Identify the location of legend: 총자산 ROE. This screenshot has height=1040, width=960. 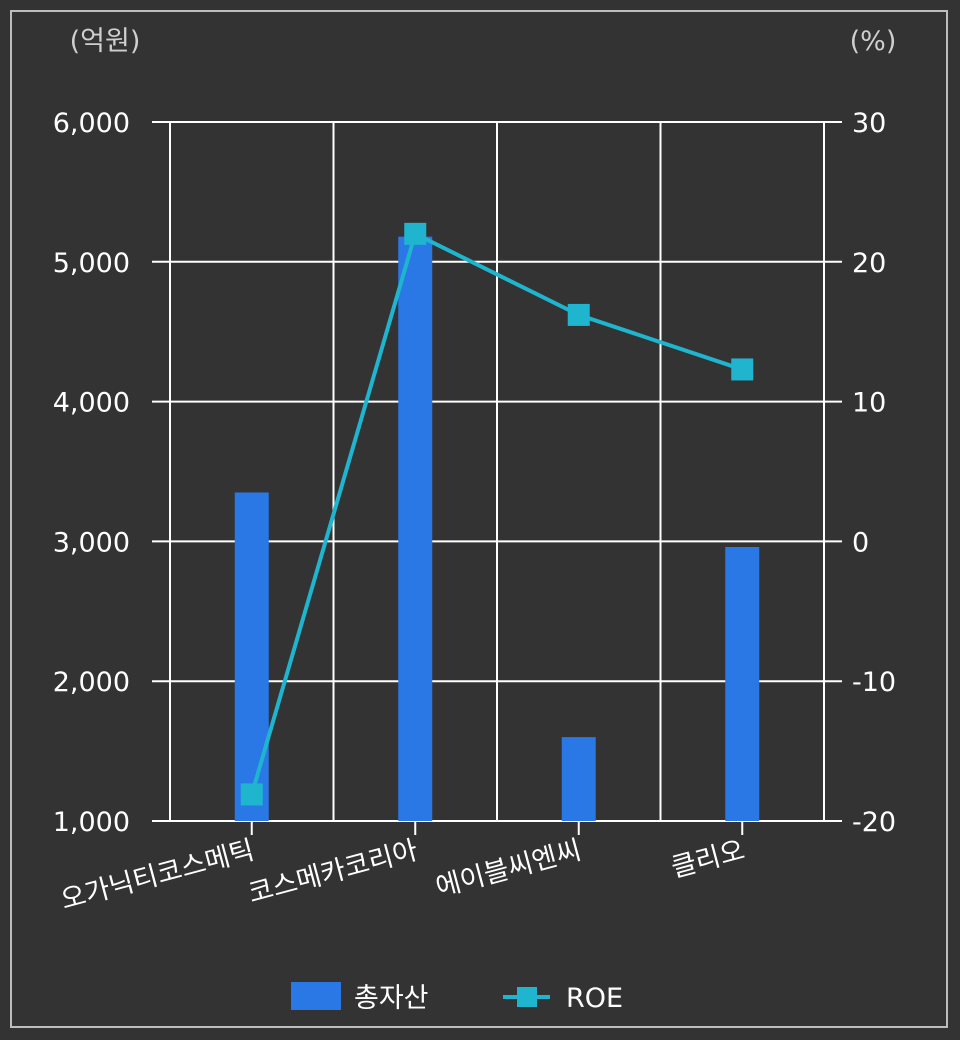
(457, 998).